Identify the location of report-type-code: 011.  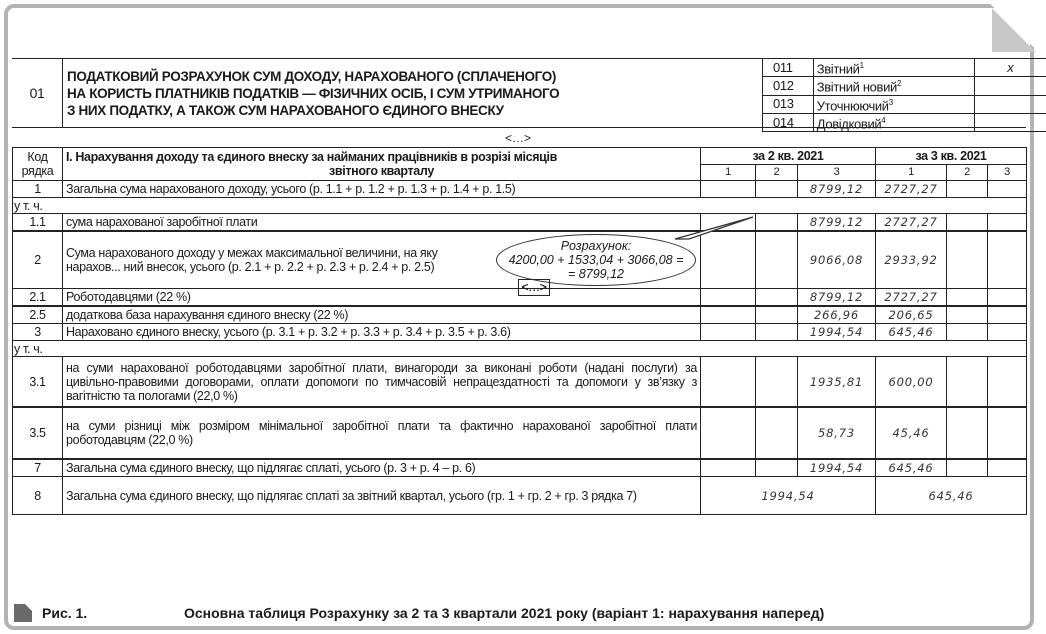
(788, 67).